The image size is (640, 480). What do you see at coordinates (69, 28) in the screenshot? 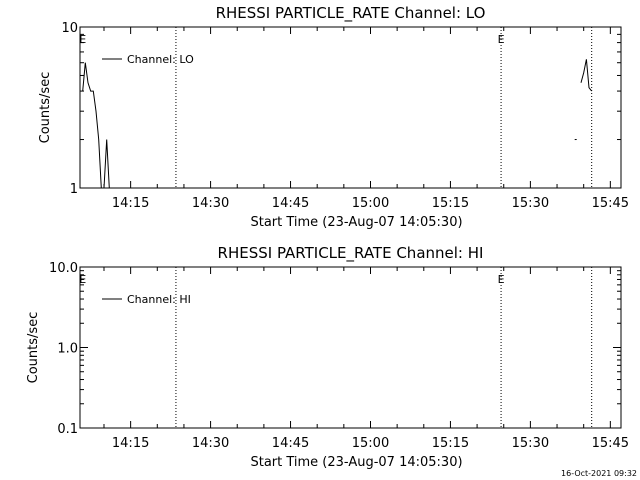
I see `y-tick-label: 10` at bounding box center [69, 28].